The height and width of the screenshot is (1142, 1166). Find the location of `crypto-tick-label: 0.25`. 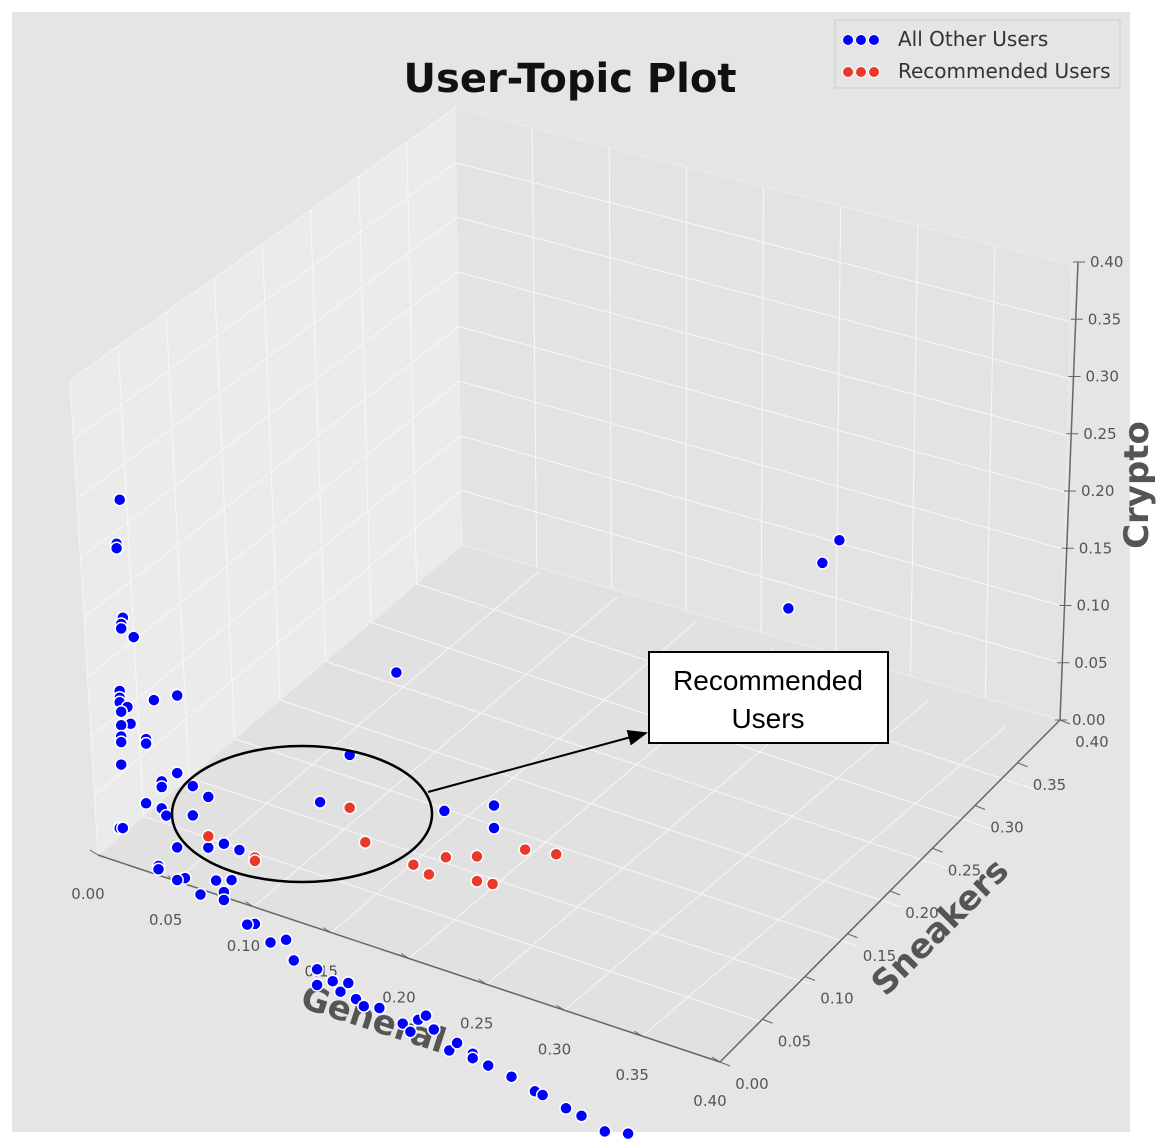

crypto-tick-label: 0.25 is located at coordinates (1099, 434).